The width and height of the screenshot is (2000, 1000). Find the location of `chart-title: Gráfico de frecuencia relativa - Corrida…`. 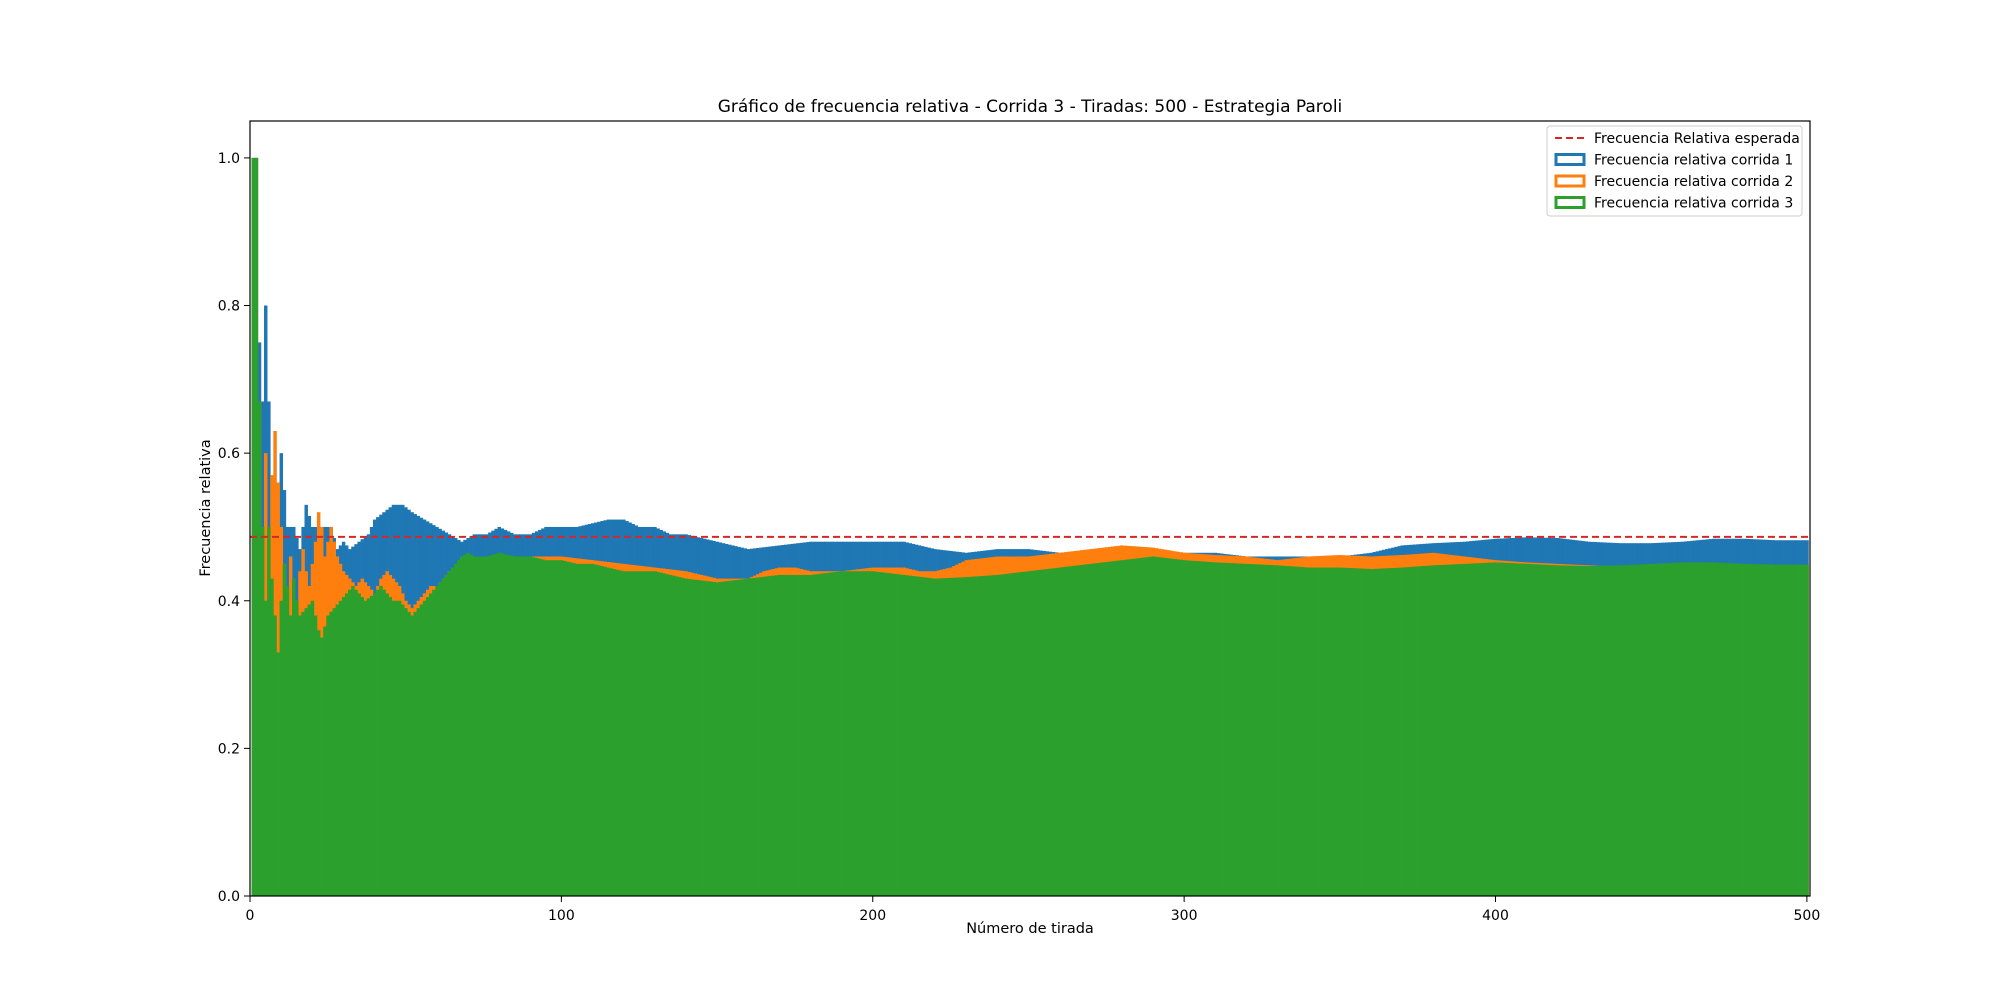

chart-title: Gráfico de frecuencia relativa - Corrida… is located at coordinates (1030, 107).